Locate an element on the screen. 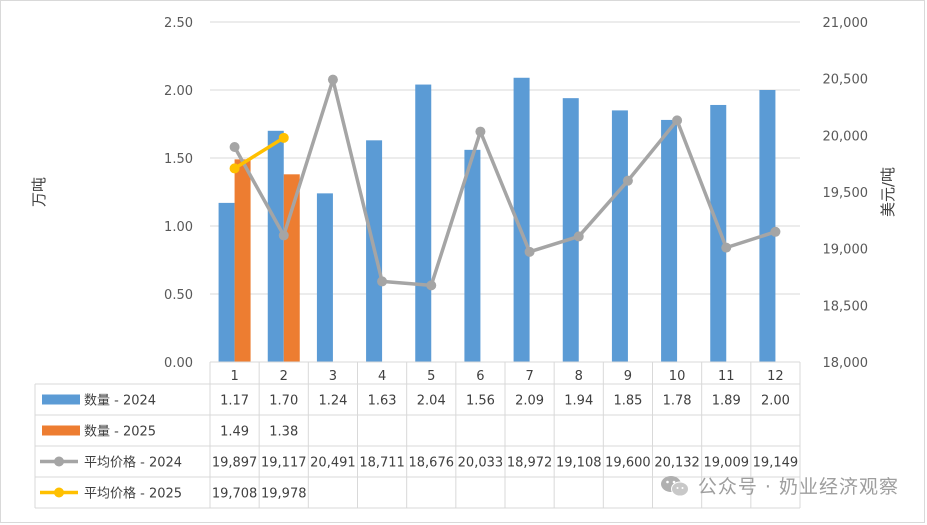 The width and height of the screenshot is (927, 525). category-label: 10 is located at coordinates (677, 376).